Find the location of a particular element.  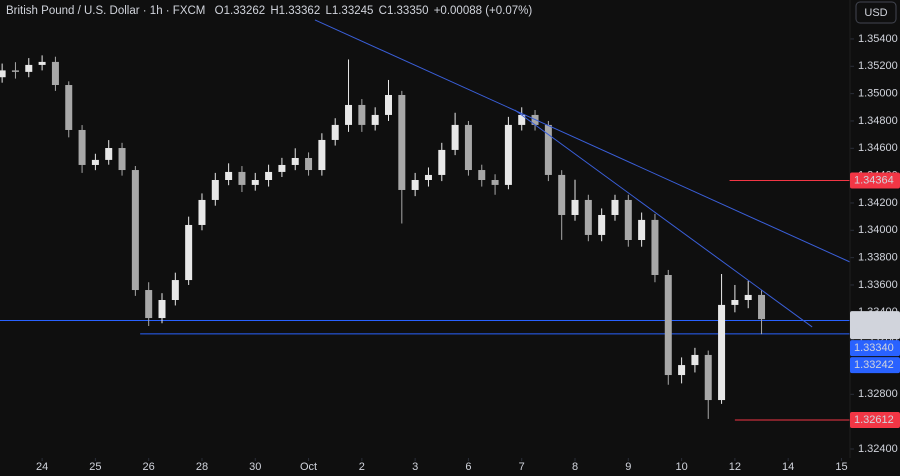

price-tag-label: 1.33350 is located at coordinates (874, 319).